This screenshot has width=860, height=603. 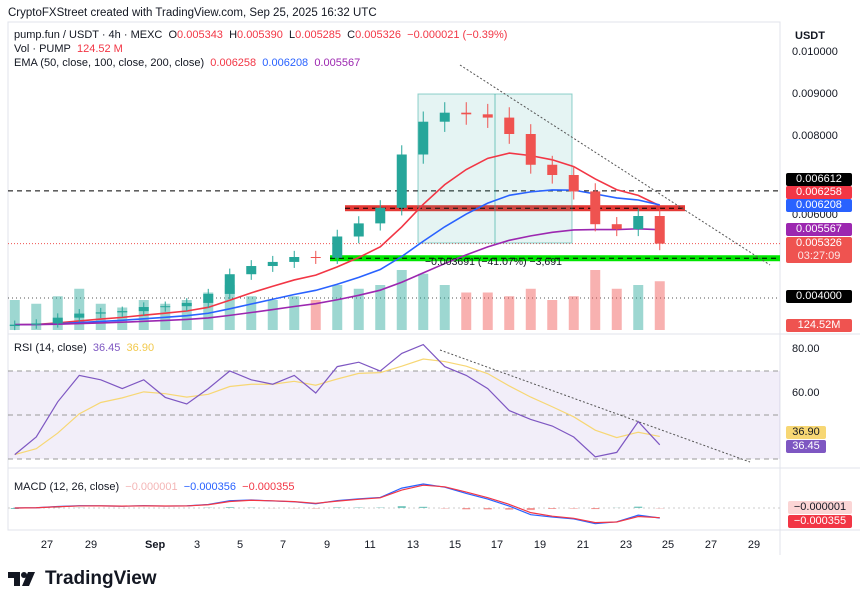 I want to click on time-tick: Sep, so click(x=155, y=545).